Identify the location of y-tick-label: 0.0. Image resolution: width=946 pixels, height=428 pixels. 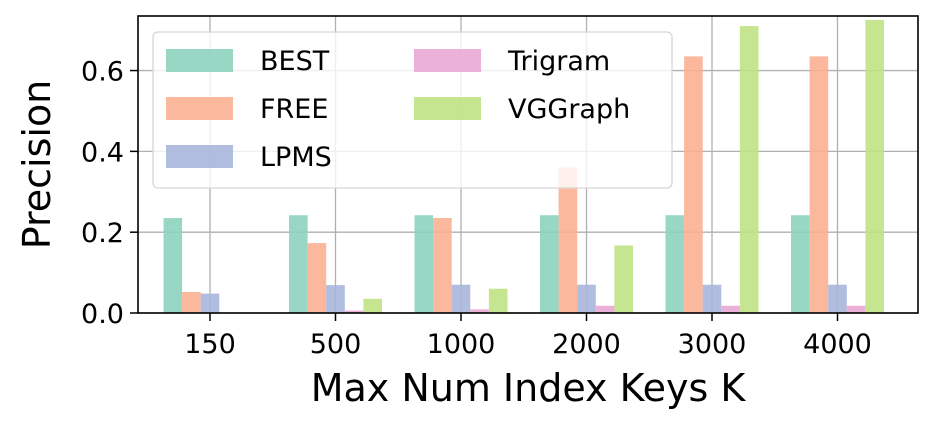
(102, 314).